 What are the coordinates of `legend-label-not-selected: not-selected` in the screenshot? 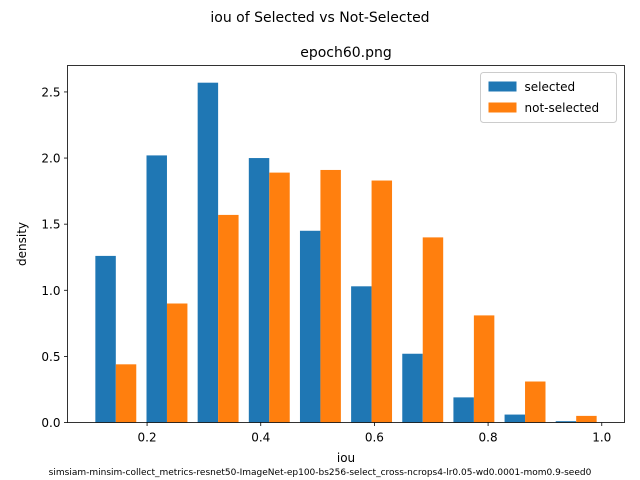 It's located at (562, 108).